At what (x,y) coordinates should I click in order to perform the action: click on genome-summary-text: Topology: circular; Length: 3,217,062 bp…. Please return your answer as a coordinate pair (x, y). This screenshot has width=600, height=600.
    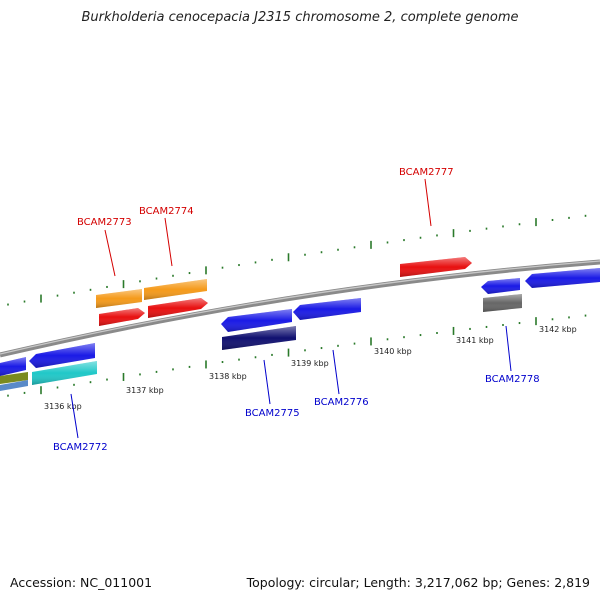
    Looking at the image, I should click on (418, 582).